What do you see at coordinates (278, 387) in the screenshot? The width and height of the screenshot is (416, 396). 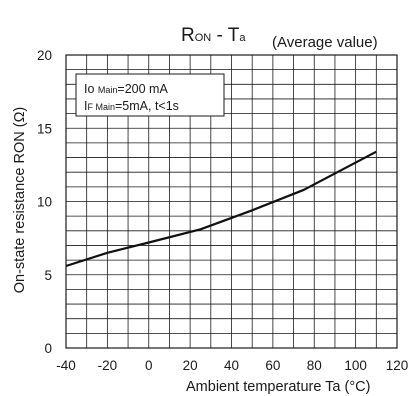 I see `x-axis-title: Ambient temperature Ta (°C)` at bounding box center [278, 387].